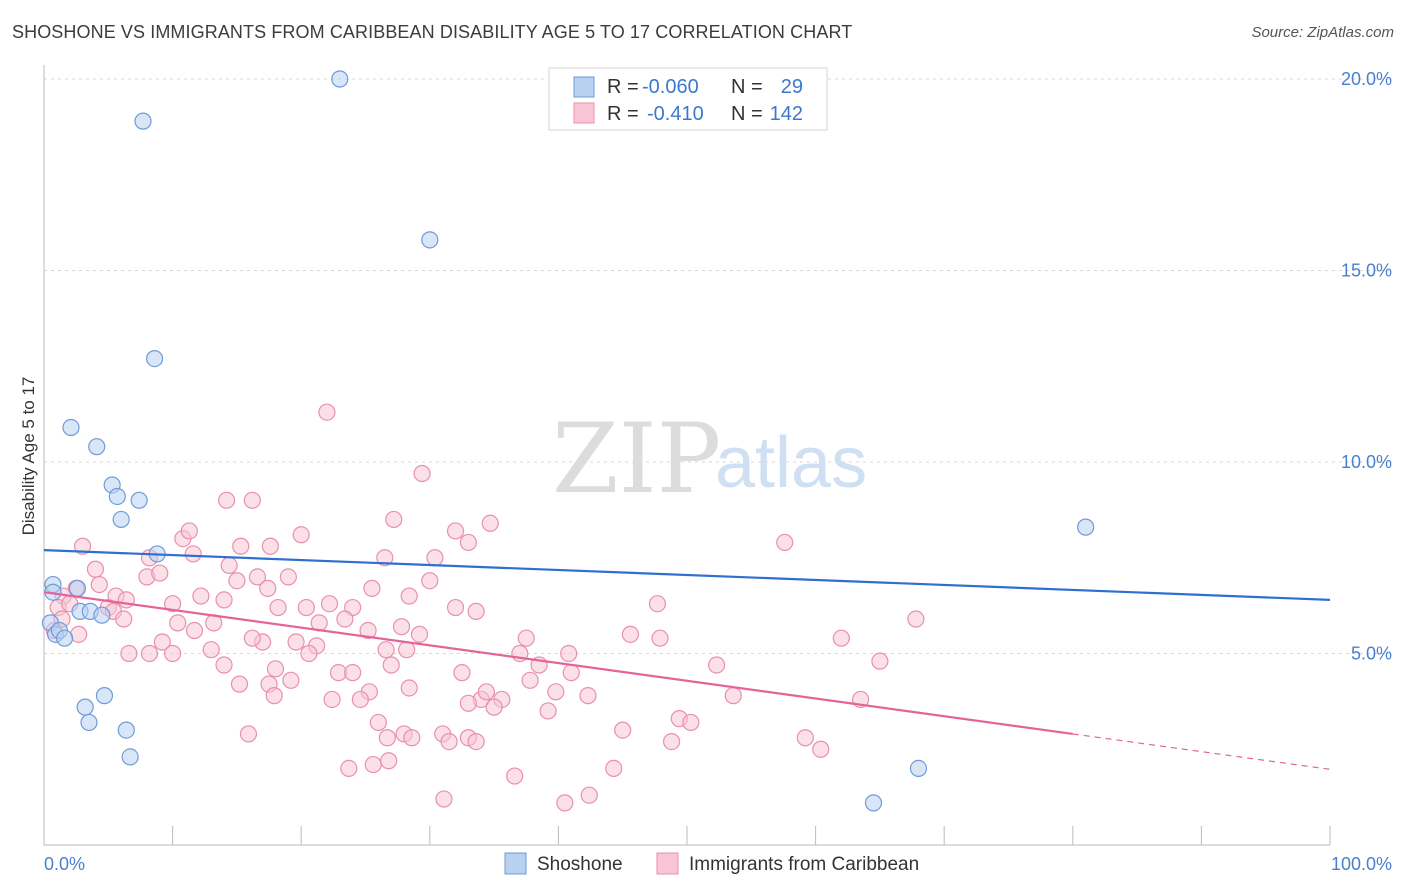  What do you see at coordinates (747, 114) in the screenshot?
I see `legend-n-label-2: N =` at bounding box center [747, 114].